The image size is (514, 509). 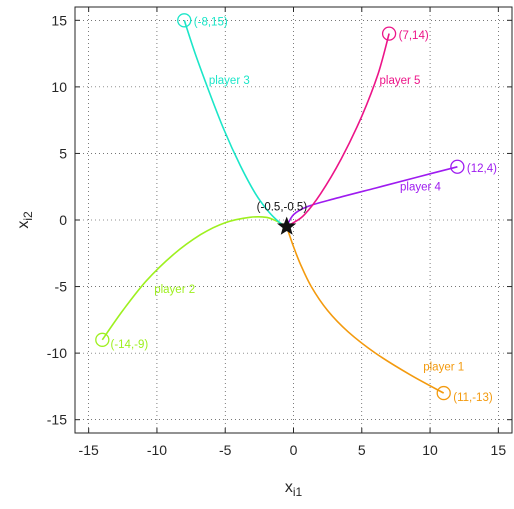 What do you see at coordinates (482, 169) in the screenshot?
I see `series-4-start-label: (12,4)` at bounding box center [482, 169].